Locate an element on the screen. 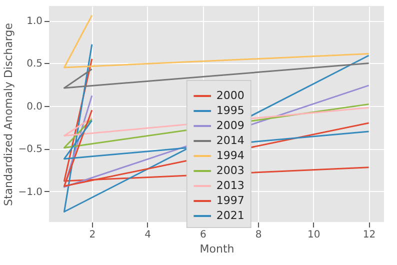 The image size is (397, 265). x-tick-label: 6 is located at coordinates (203, 235).